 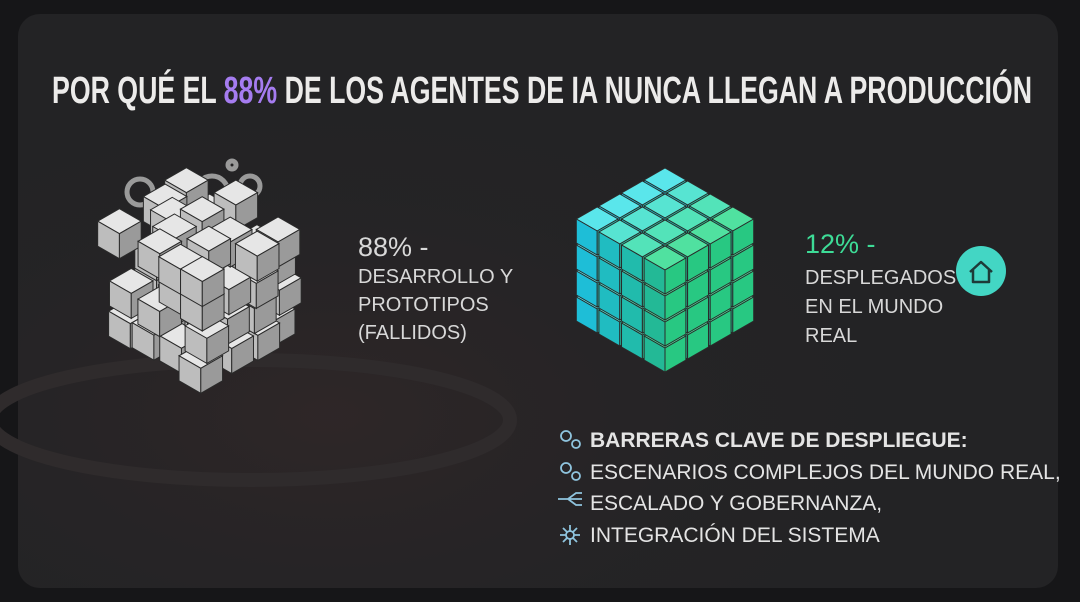 What do you see at coordinates (570, 499) in the screenshot?
I see `icon-flow` at bounding box center [570, 499].